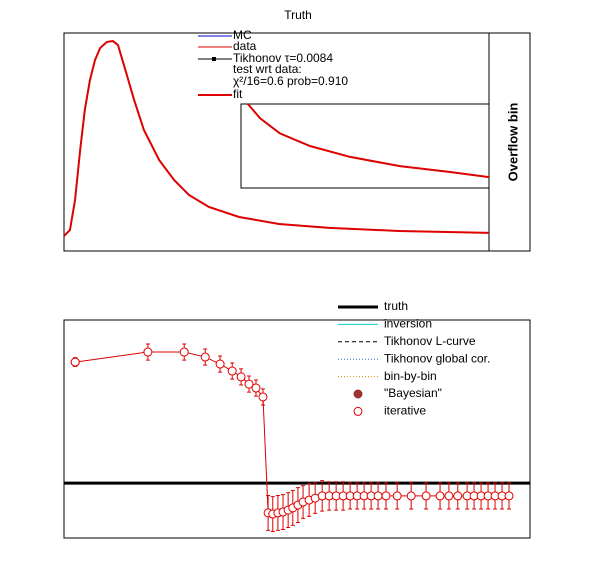 This screenshot has width=596, height=572. I want to click on legend-label: data, so click(245, 46).